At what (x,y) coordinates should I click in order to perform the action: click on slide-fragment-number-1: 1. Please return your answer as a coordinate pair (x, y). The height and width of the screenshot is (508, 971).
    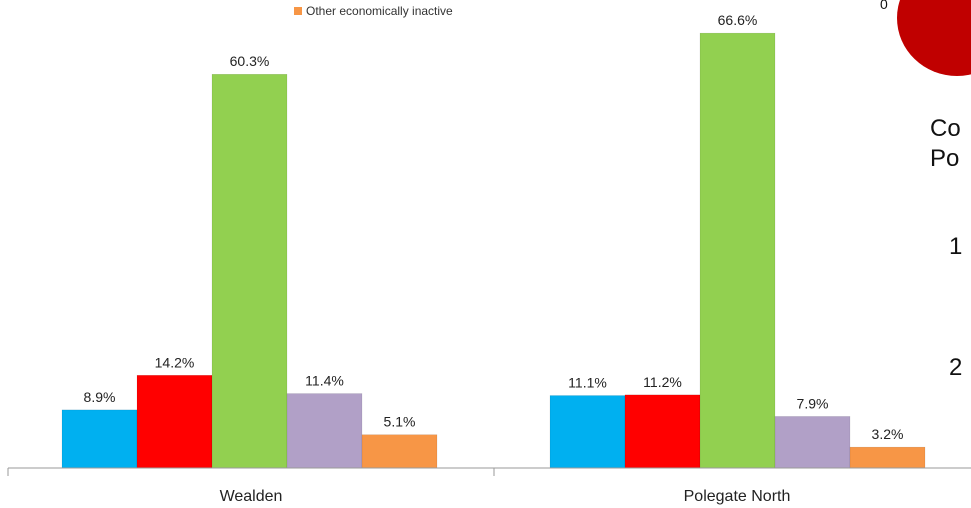
    Looking at the image, I should click on (956, 246).